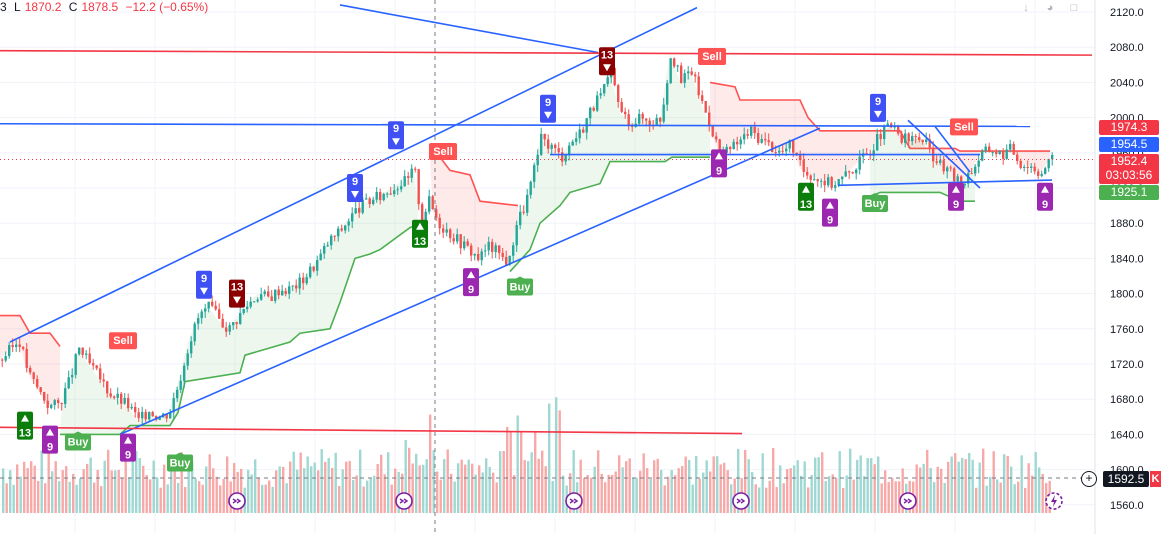 This screenshot has height=534, width=1161. Describe the element at coordinates (43, 7) in the screenshot. I see `legend-low-value: 1870.2` at that location.